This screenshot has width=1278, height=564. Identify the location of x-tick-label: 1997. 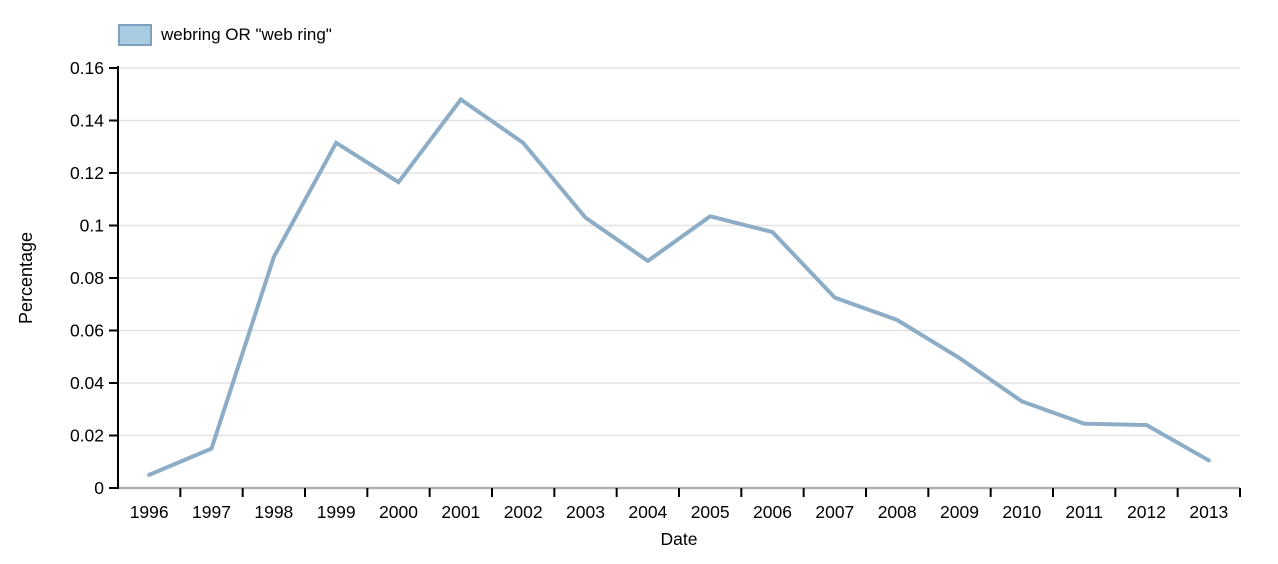
(211, 512).